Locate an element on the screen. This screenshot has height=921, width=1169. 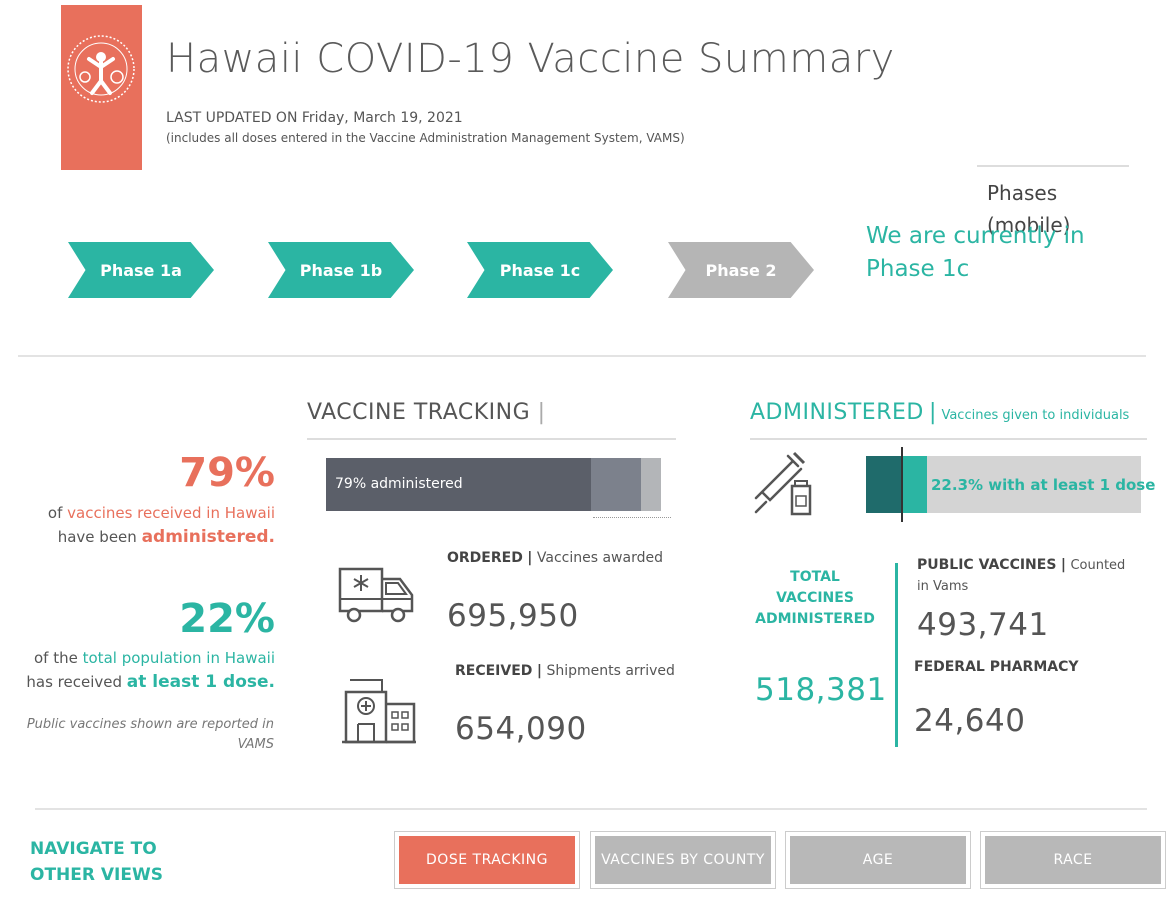
federal-label-strong: FEDERAL PHARMACY is located at coordinates (996, 667).